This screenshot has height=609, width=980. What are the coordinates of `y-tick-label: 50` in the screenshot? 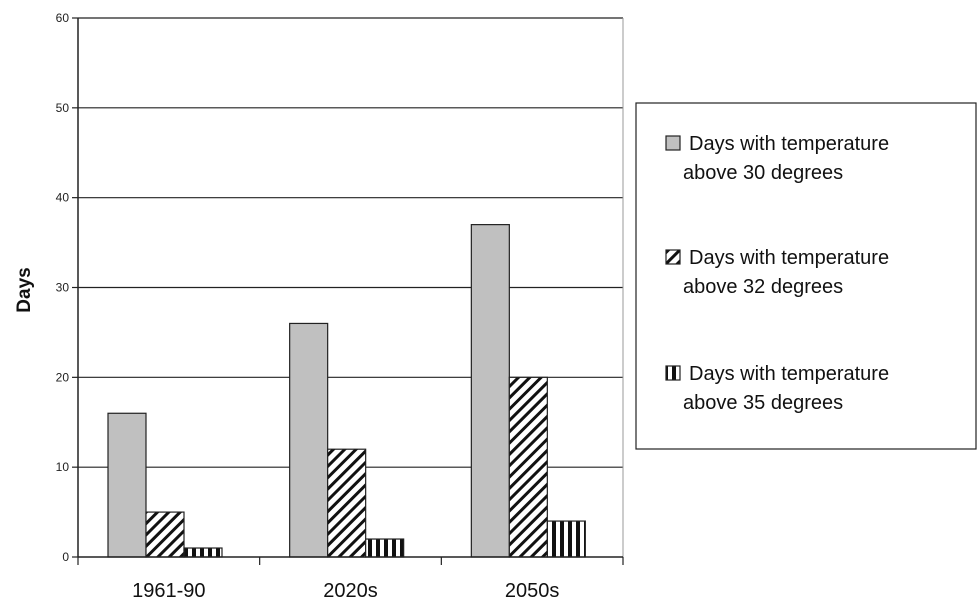 It's located at (63, 108).